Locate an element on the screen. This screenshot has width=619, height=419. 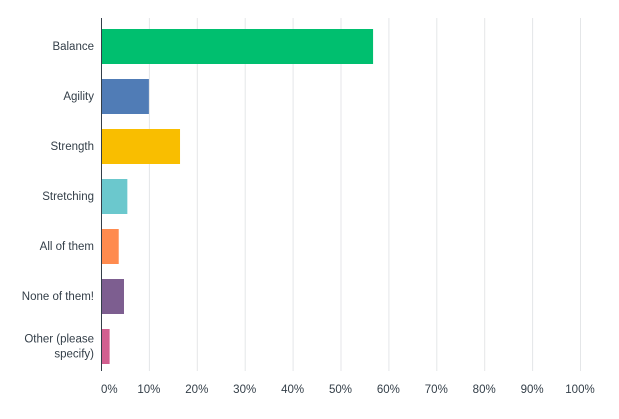
category-label-line: None of them! is located at coordinates (58, 297).